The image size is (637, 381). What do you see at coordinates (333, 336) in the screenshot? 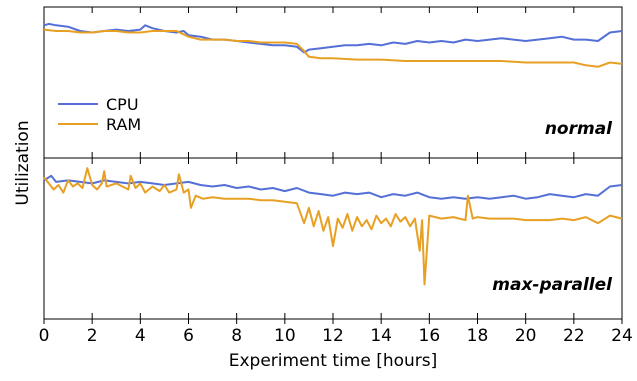
I see `x-tick-label: 12` at bounding box center [333, 336].